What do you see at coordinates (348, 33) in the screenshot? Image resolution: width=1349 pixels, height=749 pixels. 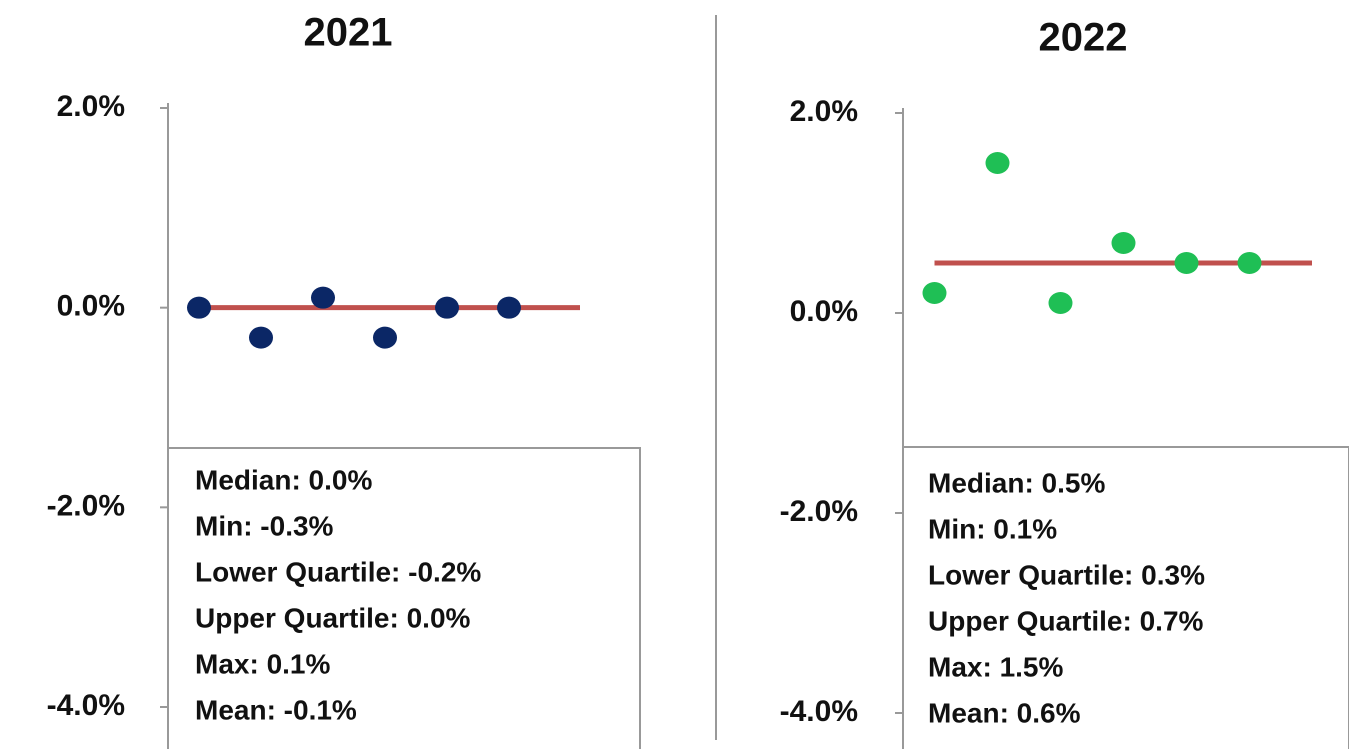 I see `chart-title: 2021` at bounding box center [348, 33].